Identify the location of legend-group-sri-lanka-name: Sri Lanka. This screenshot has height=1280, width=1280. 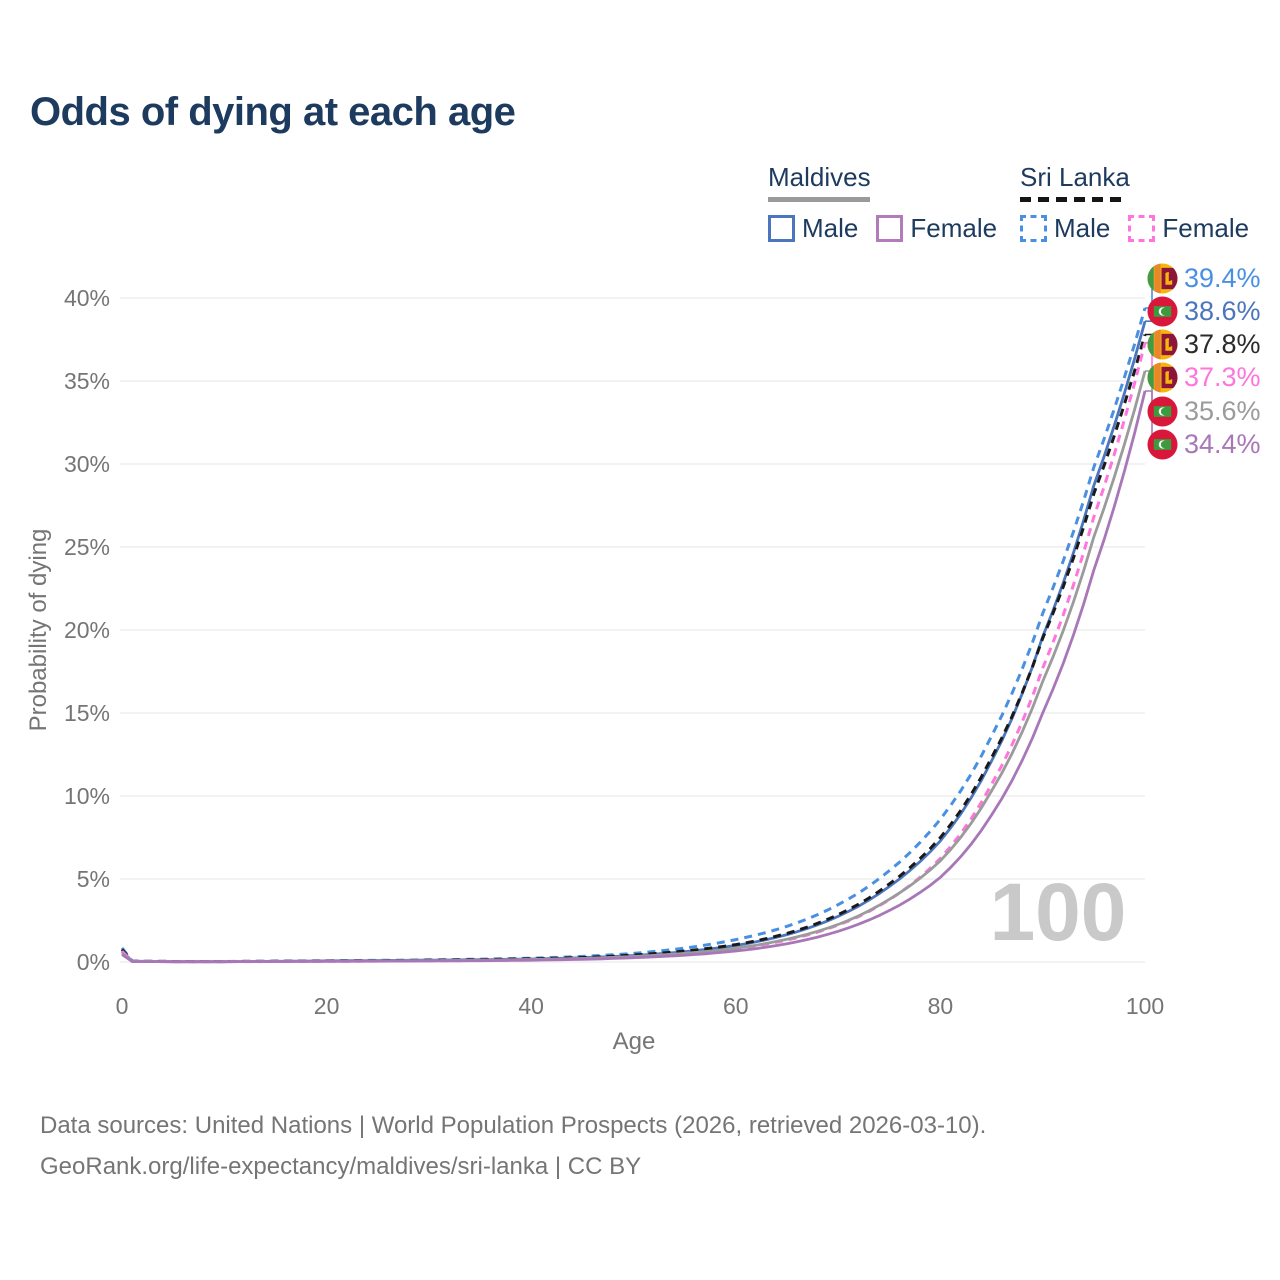
(1075, 177).